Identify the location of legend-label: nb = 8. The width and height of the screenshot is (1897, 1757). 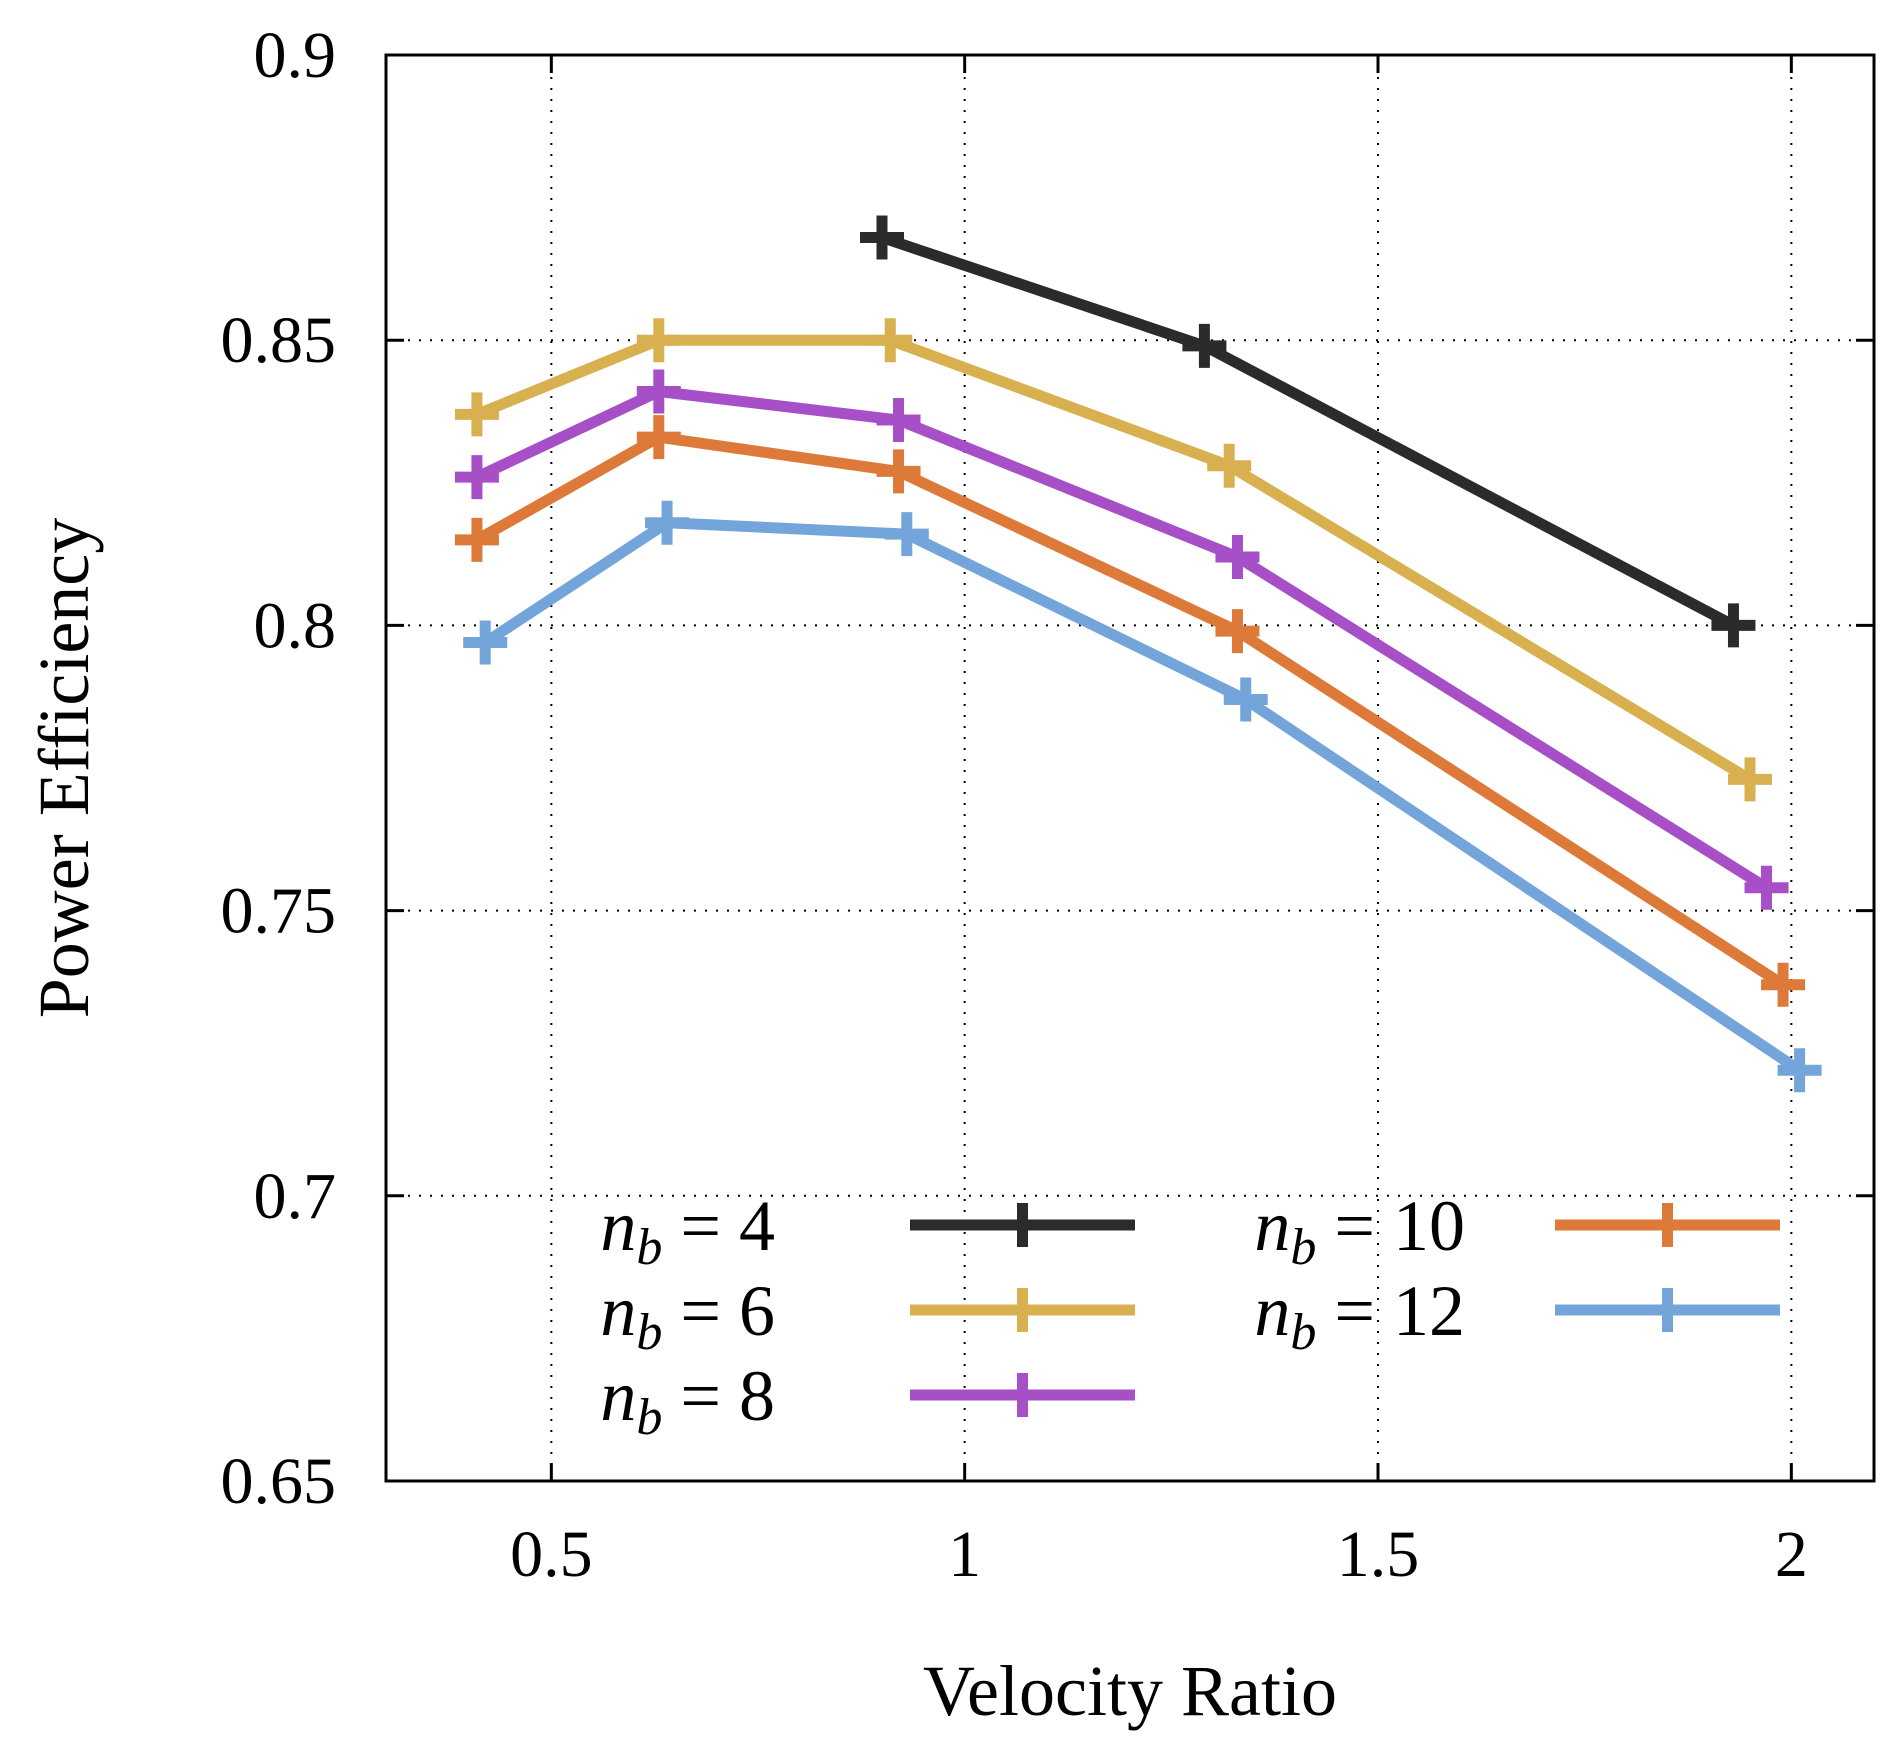
(687, 1401).